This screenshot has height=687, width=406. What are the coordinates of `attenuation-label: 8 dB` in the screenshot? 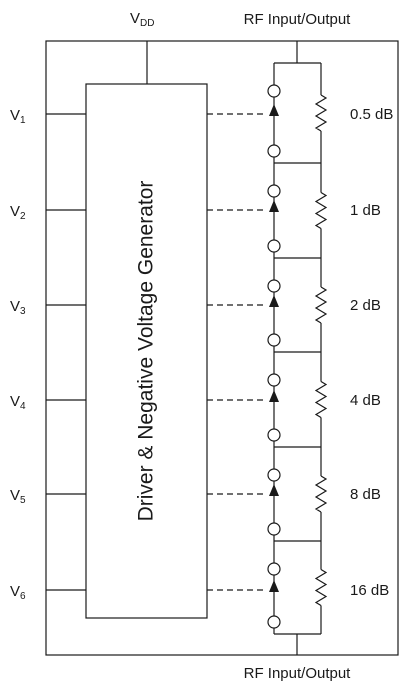 It's located at (365, 494).